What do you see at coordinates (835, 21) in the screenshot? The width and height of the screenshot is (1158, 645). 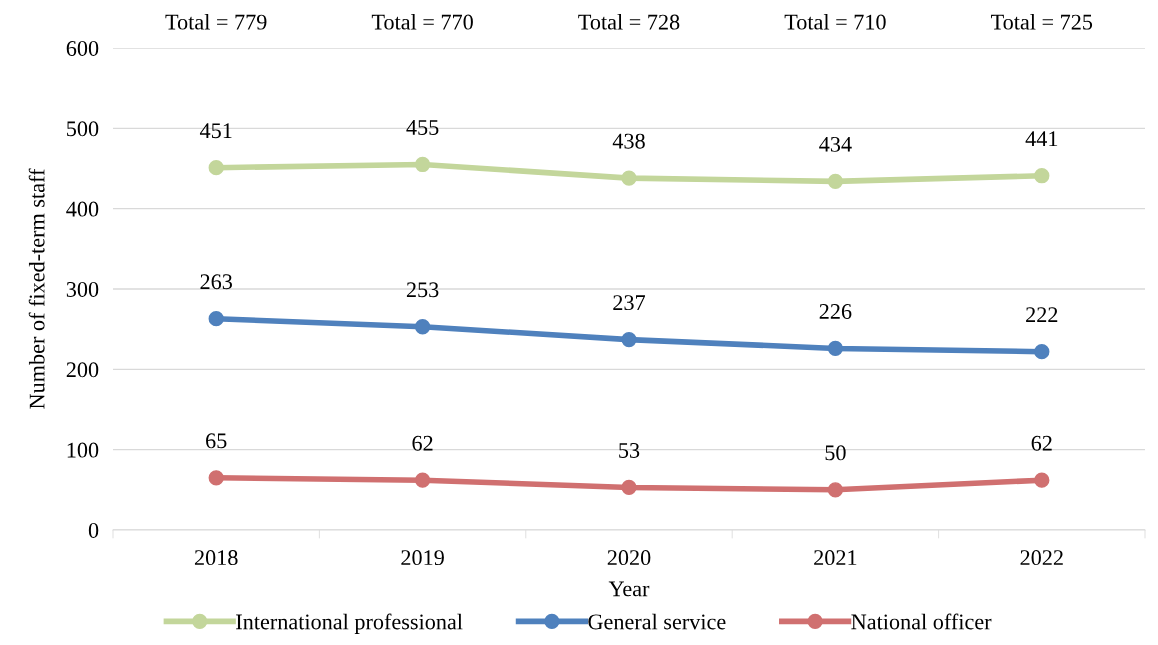 I see `text: Total = 710` at bounding box center [835, 21].